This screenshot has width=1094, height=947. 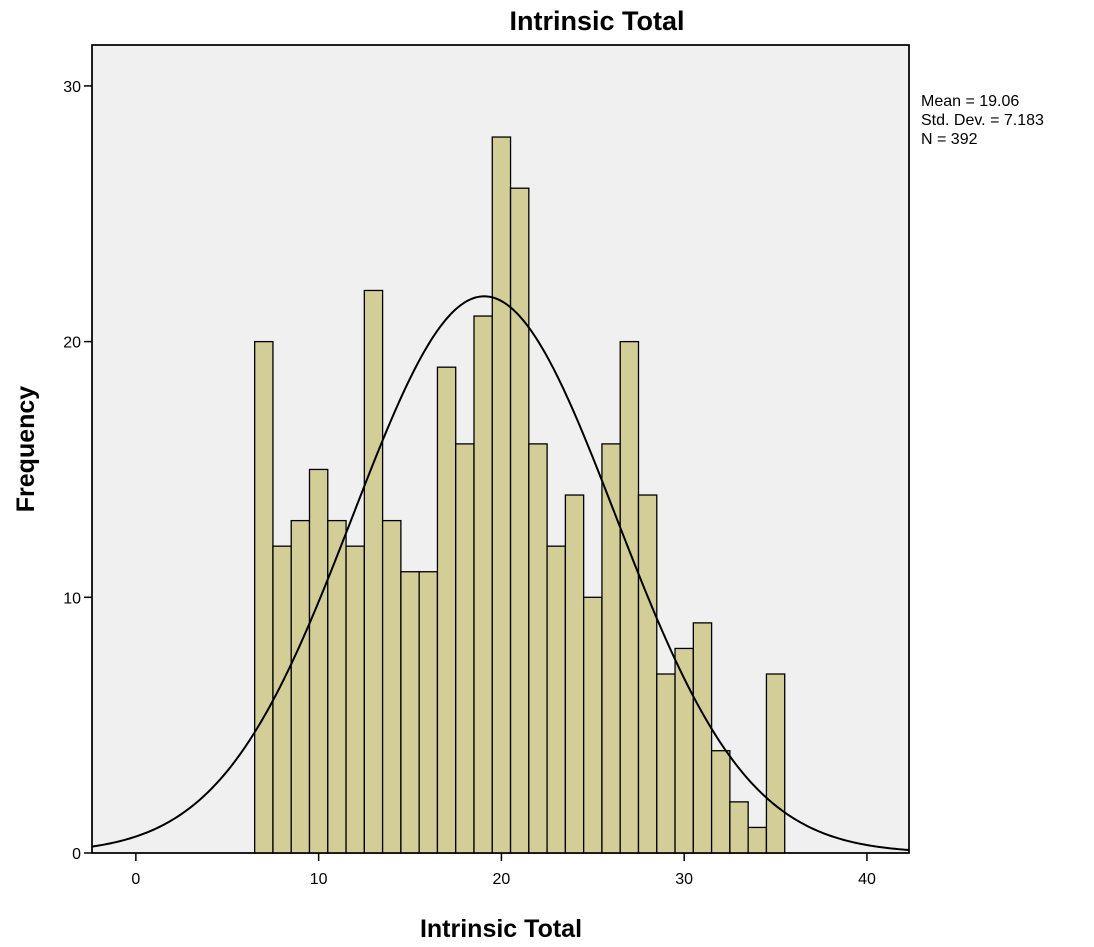 I want to click on x-tick-label: 20, so click(x=502, y=879).